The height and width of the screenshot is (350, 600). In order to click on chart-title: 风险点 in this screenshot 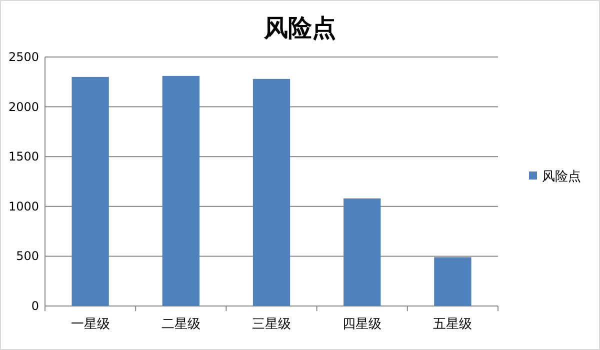, I will do `click(299, 28)`.